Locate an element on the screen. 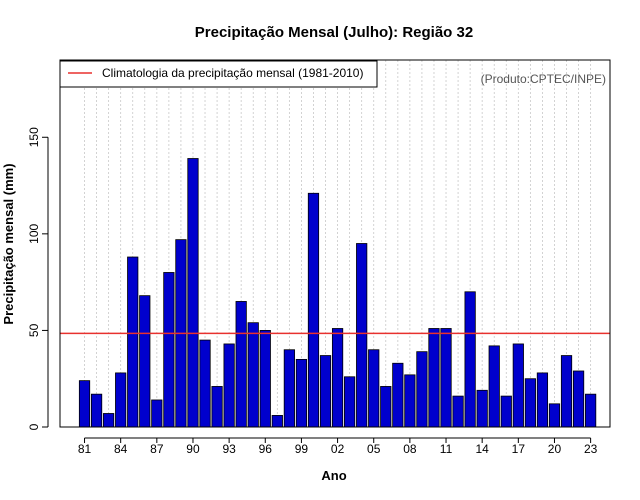 This screenshot has height=500, width=640. x-tick-label: 99 is located at coordinates (302, 449).